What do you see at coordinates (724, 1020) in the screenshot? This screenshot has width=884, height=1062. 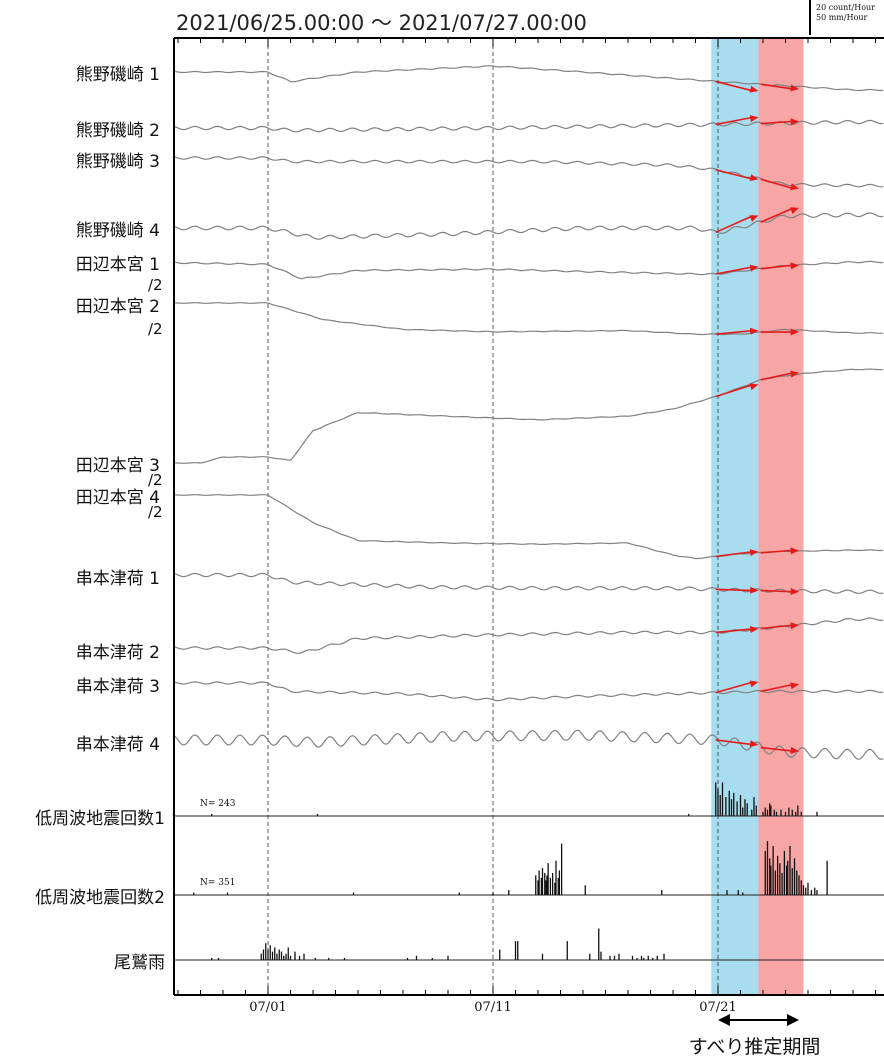 I see `period-arrow-left-head` at bounding box center [724, 1020].